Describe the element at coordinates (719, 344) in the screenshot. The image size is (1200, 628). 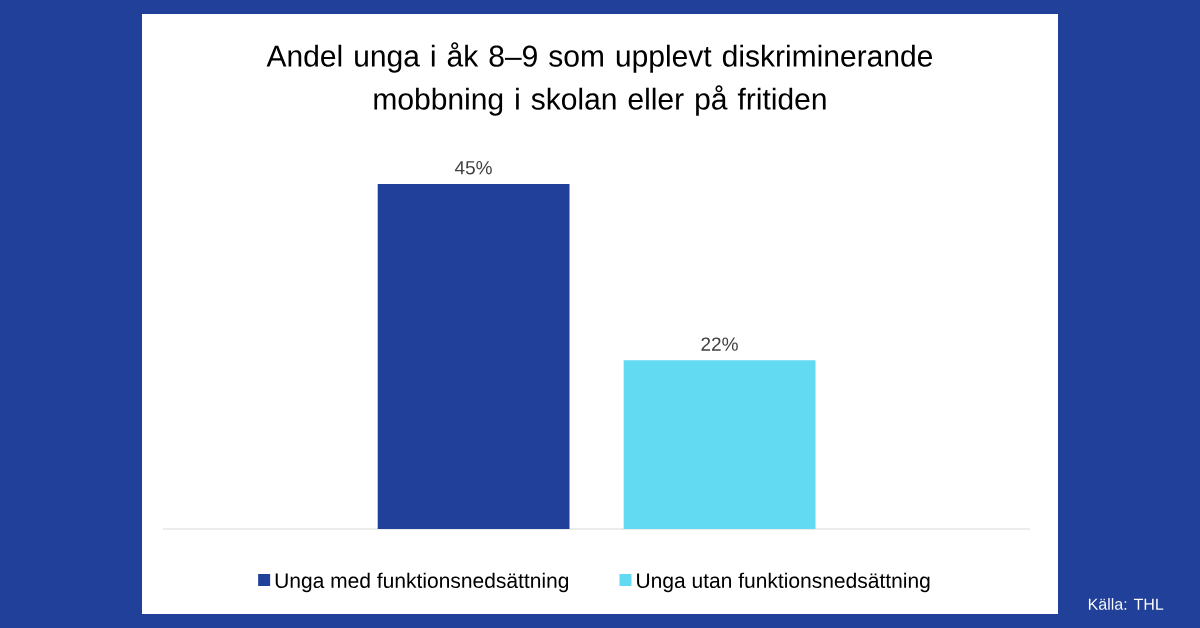
I see `data-label: 22%` at that location.